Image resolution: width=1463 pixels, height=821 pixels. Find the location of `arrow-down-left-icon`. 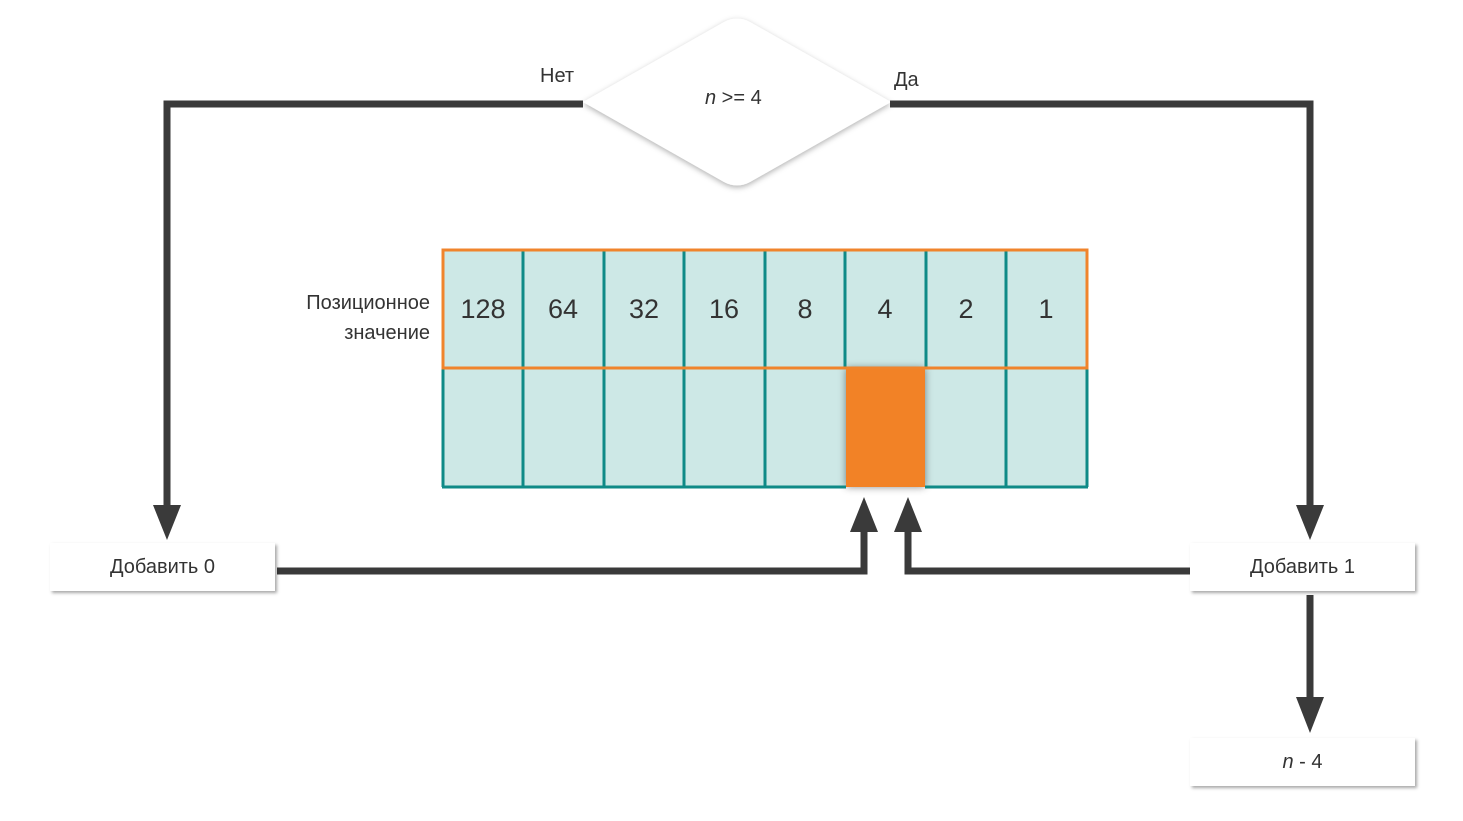

arrow-down-left-icon is located at coordinates (167, 522).